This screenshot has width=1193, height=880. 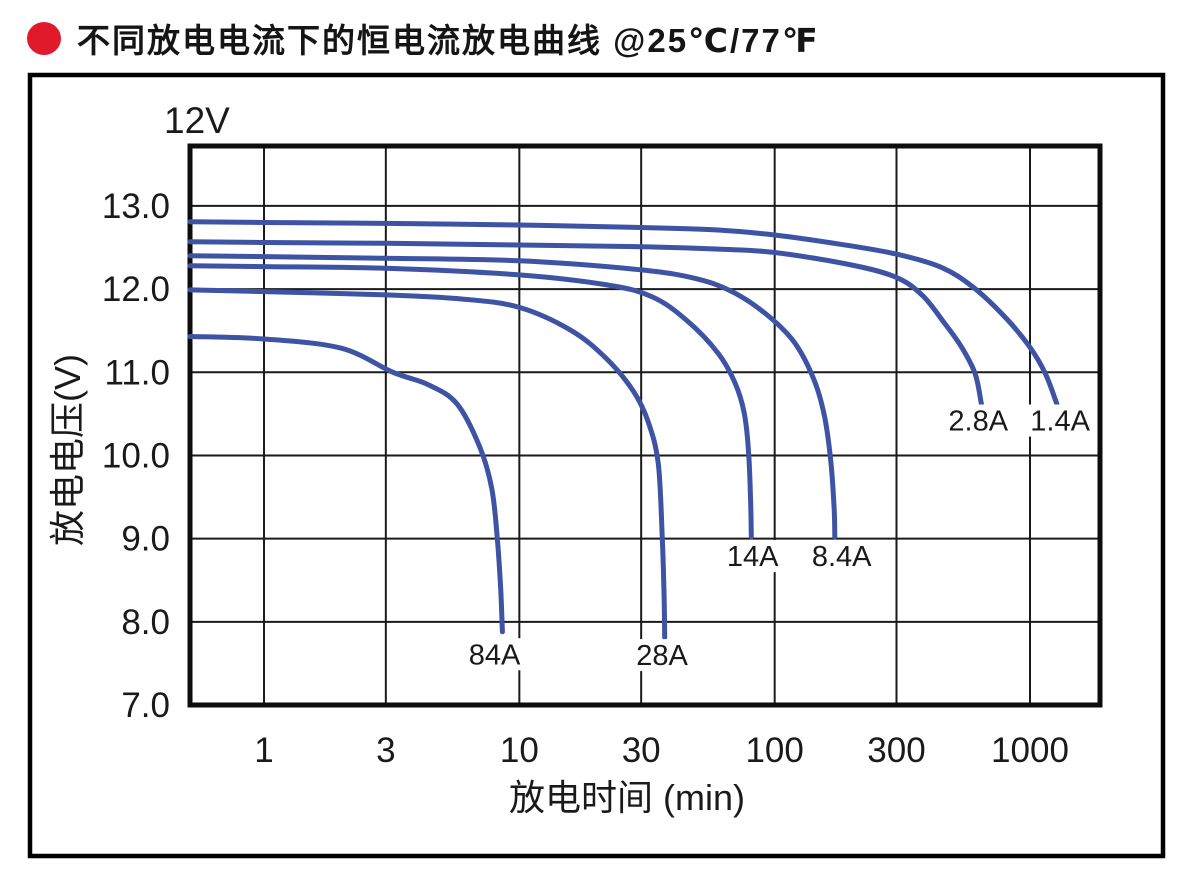 I want to click on curve-label-bg-1.4A, so click(x=1060, y=420).